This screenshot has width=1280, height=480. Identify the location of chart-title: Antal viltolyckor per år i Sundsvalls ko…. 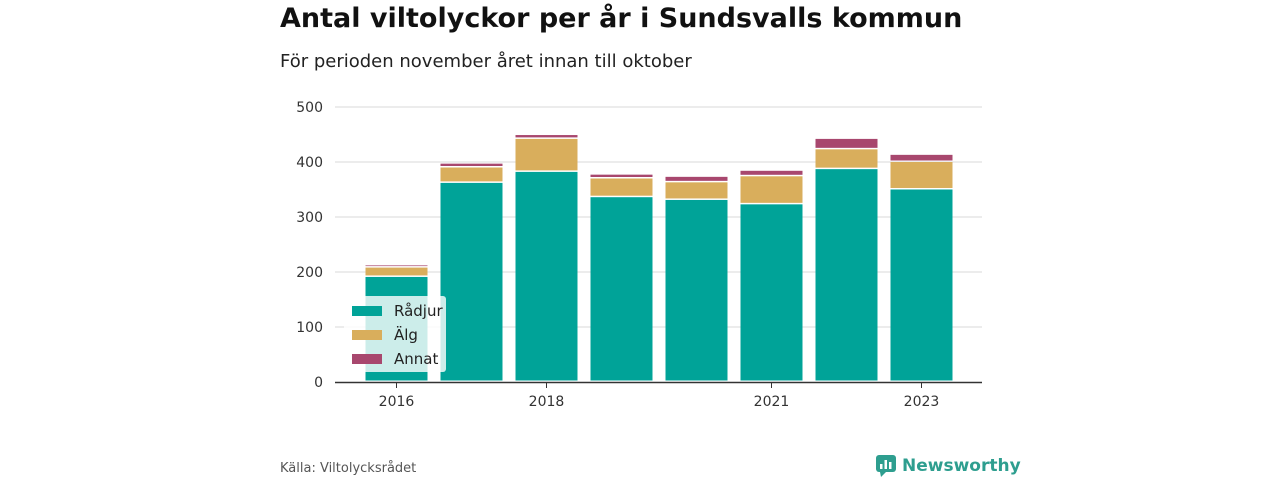
(621, 18).